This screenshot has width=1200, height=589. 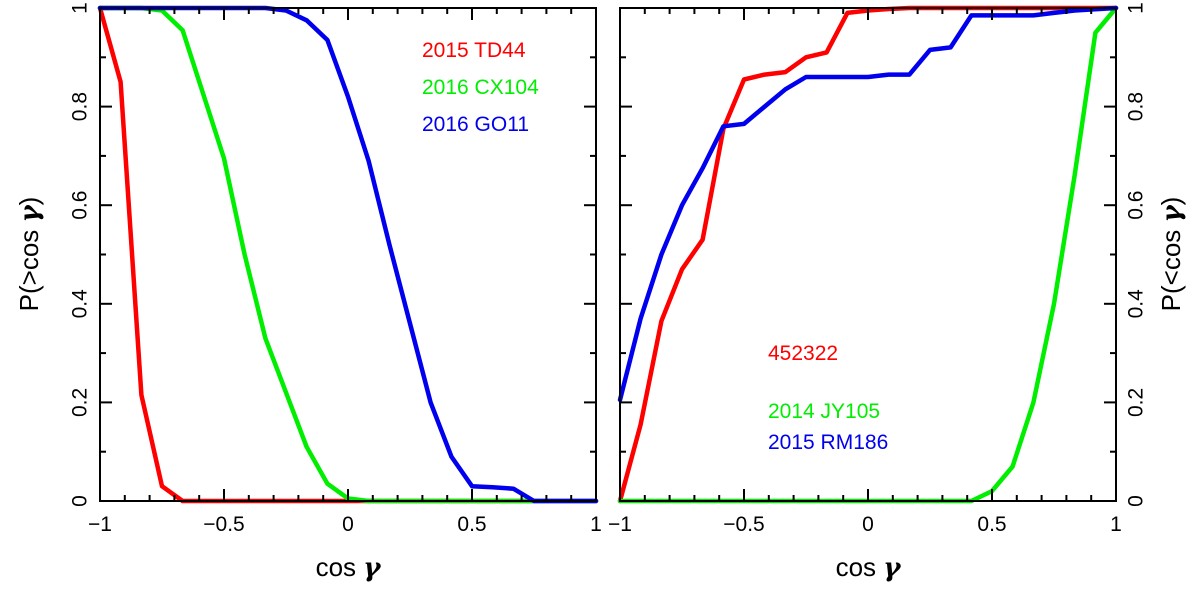 I want to click on right-y-tick-label: 0.2, so click(x=1136, y=402).